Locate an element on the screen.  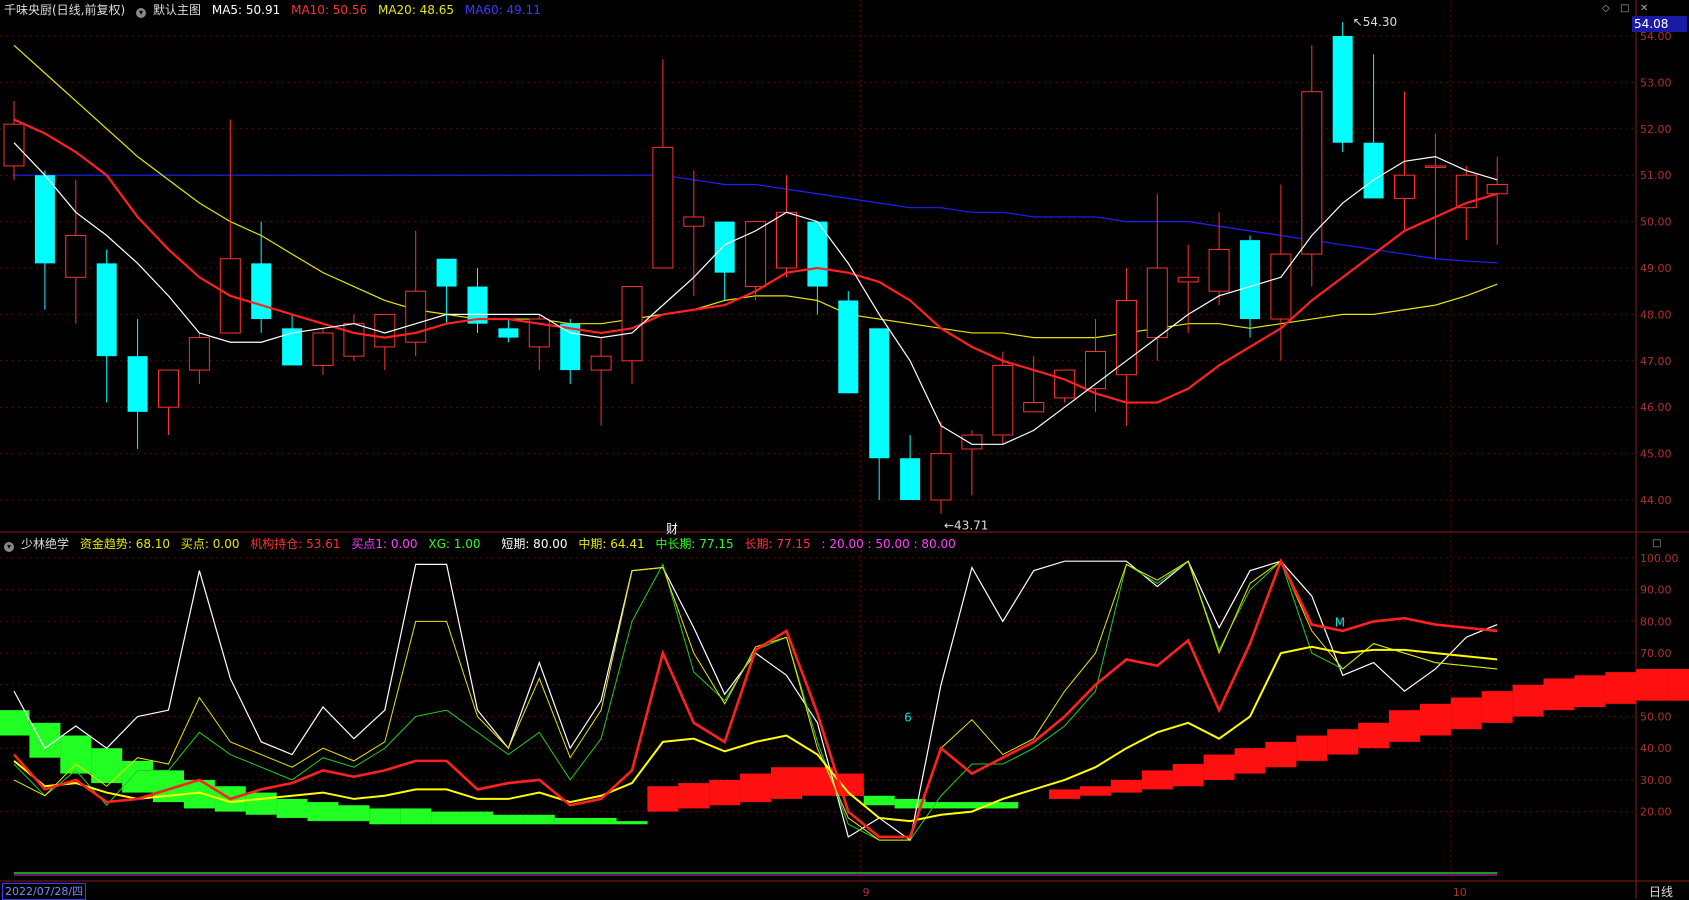
price-axis-label: 50.00 is located at coordinates (1656, 222).